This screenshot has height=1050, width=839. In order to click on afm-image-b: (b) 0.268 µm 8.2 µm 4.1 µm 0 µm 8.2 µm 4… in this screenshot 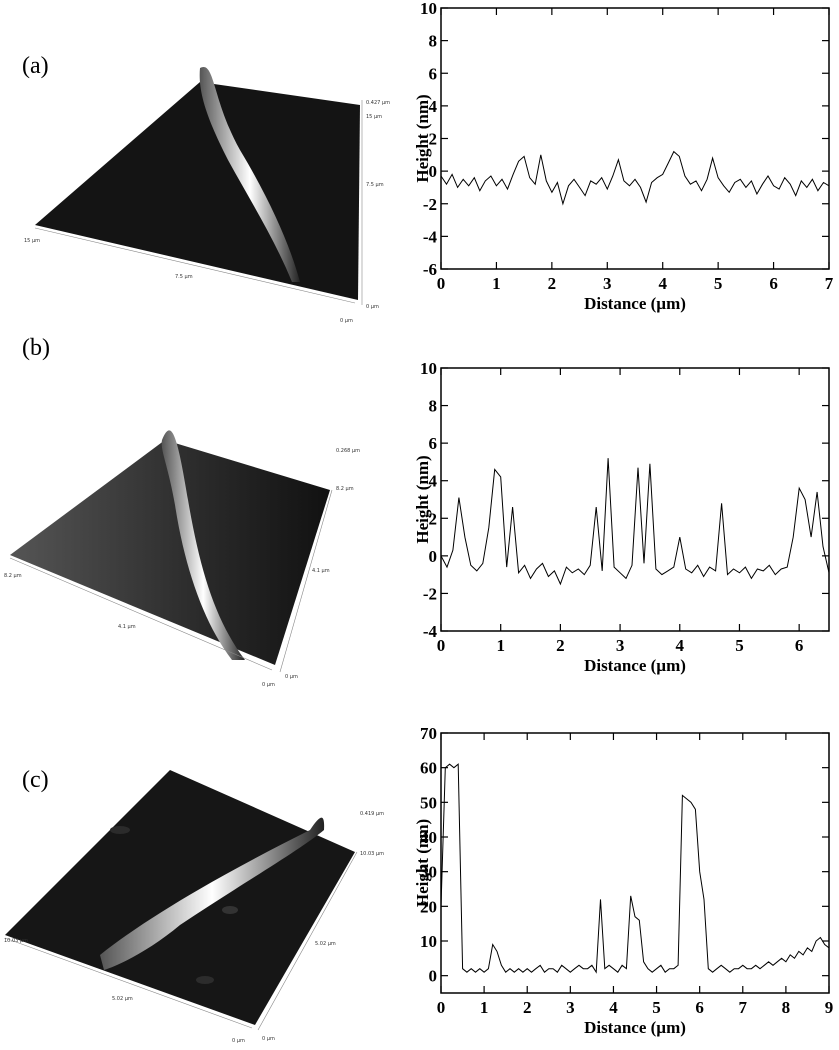, I will do `click(182, 511)`.